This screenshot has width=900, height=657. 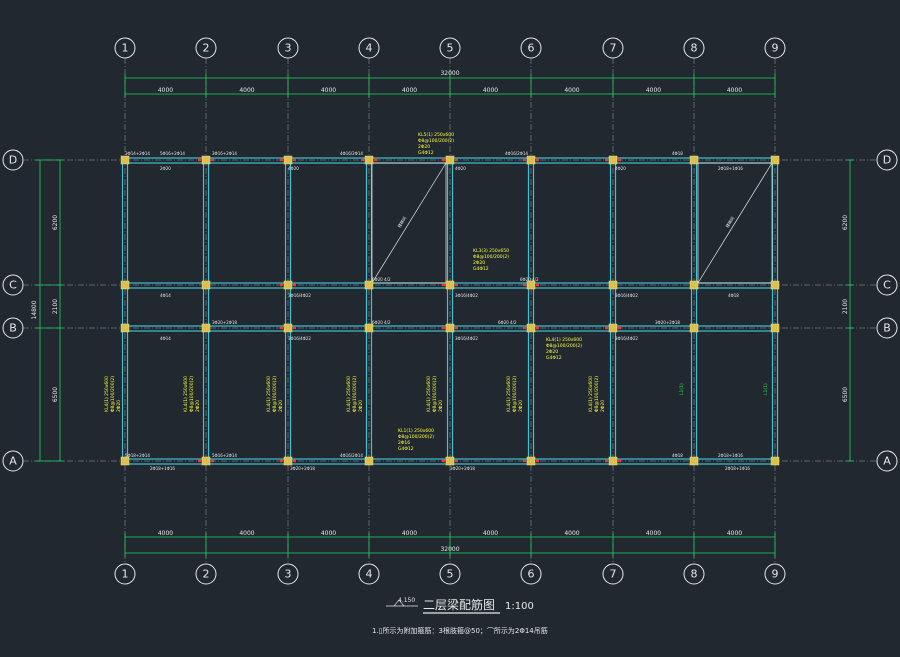 What do you see at coordinates (406, 600) in the screenshot?
I see `elevation-label: 4.150` at bounding box center [406, 600].